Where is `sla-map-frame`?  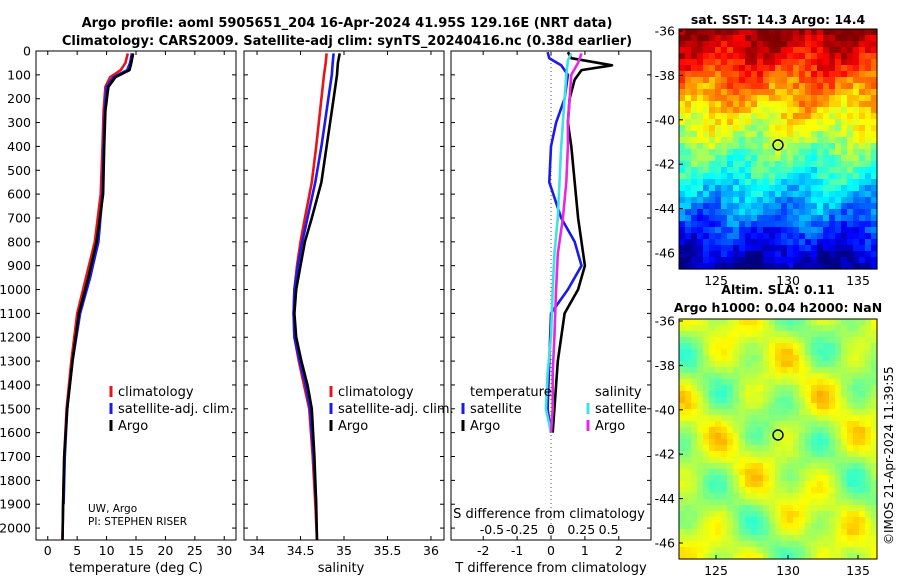 sla-map-frame is located at coordinates (778, 439).